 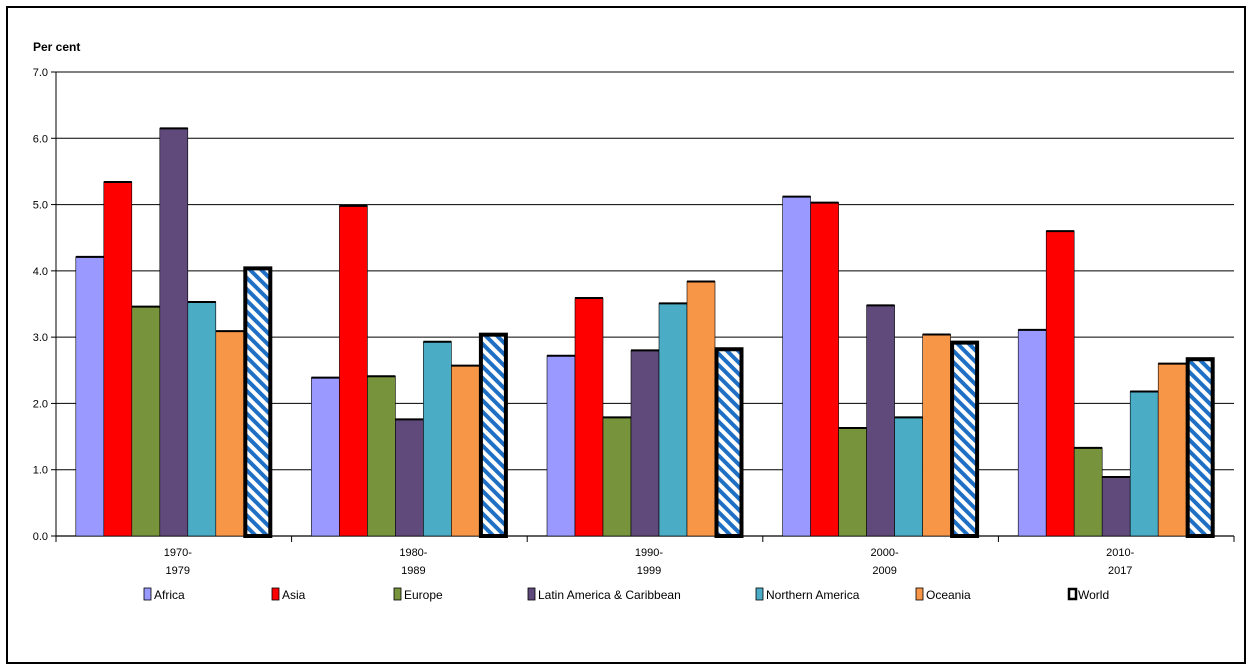 I want to click on y-axis-label: Per cent, so click(x=56, y=47).